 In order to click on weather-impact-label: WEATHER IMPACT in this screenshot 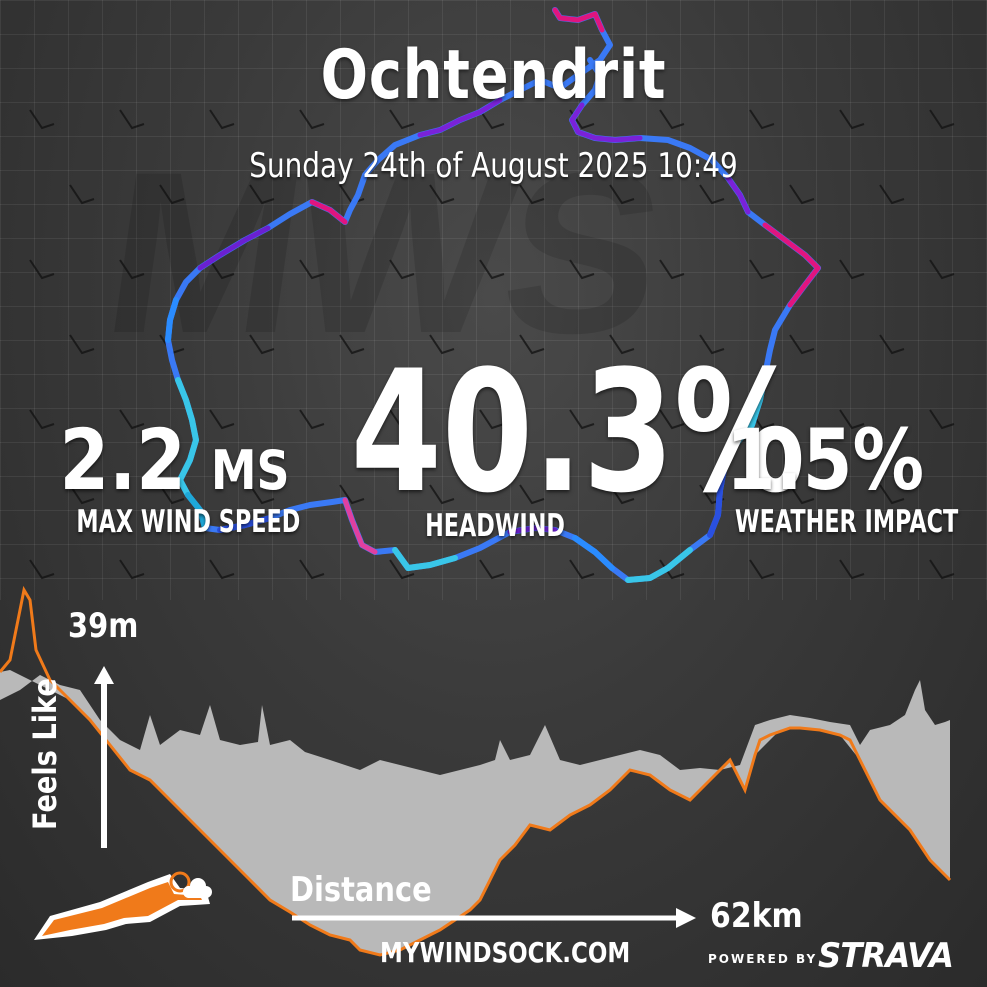, I will do `click(825, 522)`.